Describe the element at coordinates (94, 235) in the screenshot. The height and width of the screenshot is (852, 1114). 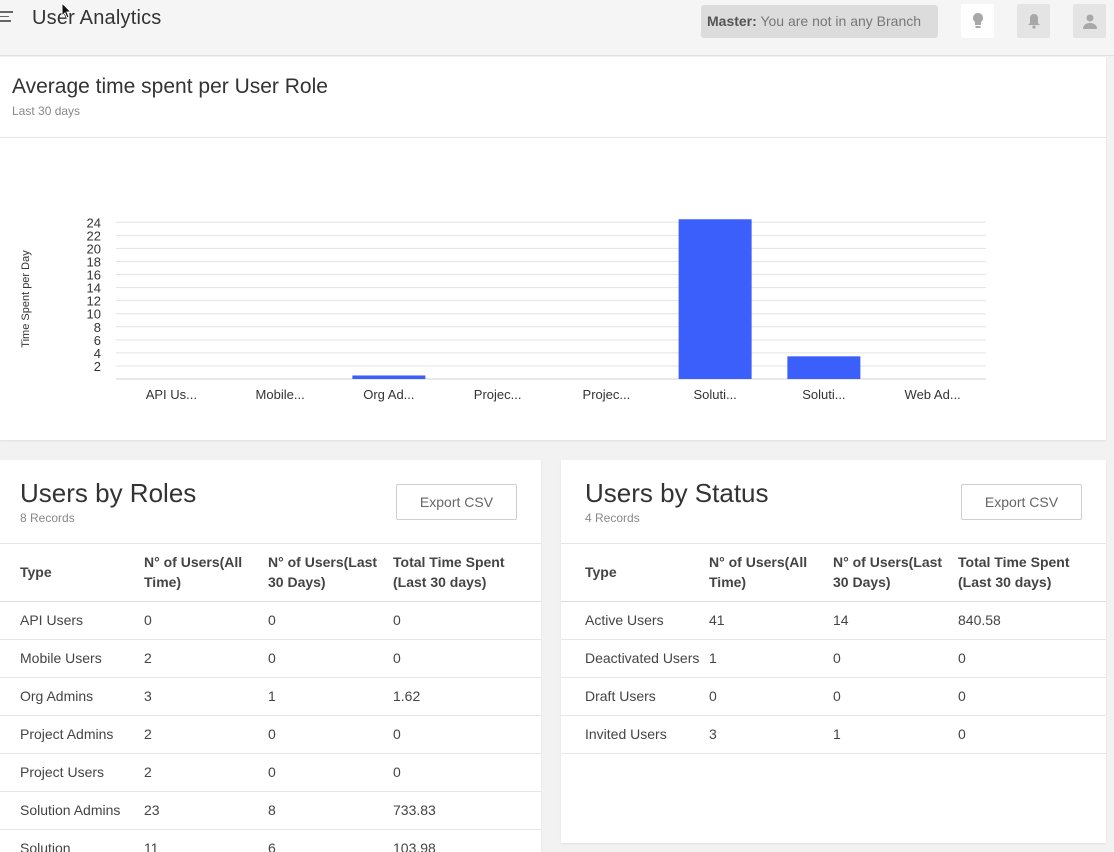
I see `y-tick-label: 22` at that location.